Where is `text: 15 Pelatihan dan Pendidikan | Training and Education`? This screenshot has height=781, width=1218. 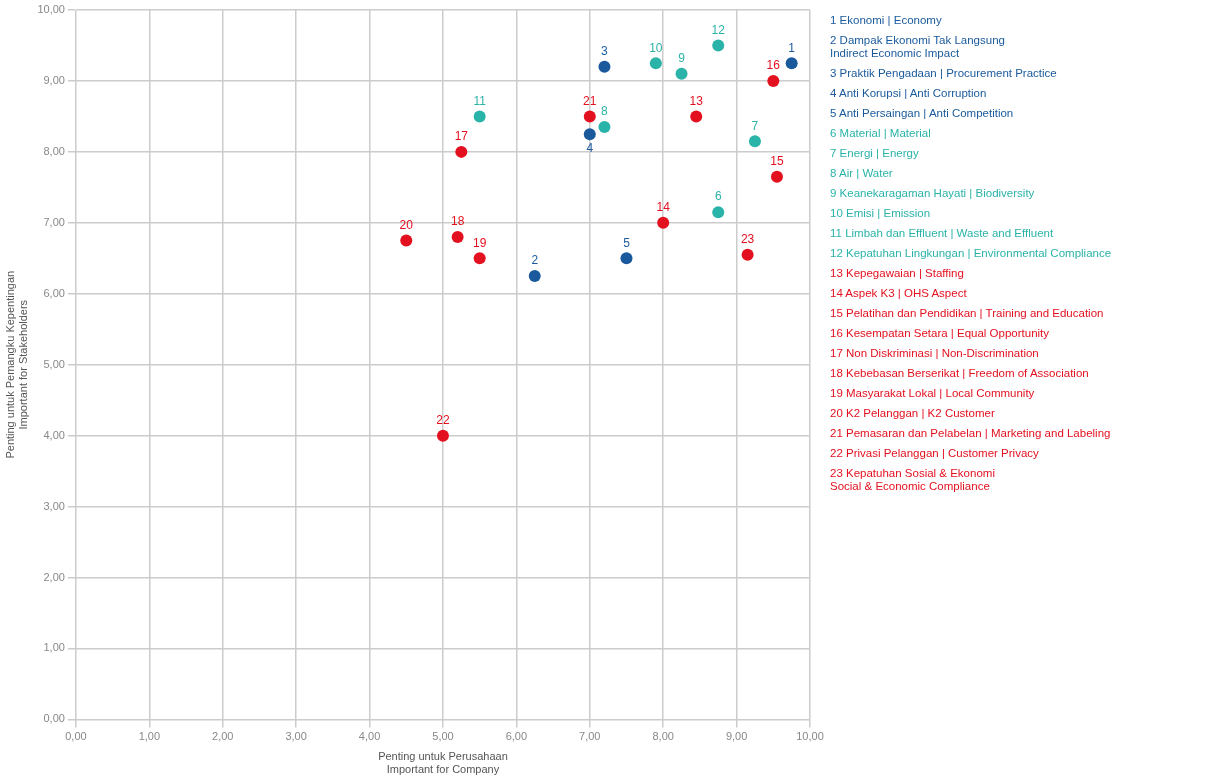 text: 15 Pelatihan dan Pendidikan | Training and Education is located at coordinates (967, 313).